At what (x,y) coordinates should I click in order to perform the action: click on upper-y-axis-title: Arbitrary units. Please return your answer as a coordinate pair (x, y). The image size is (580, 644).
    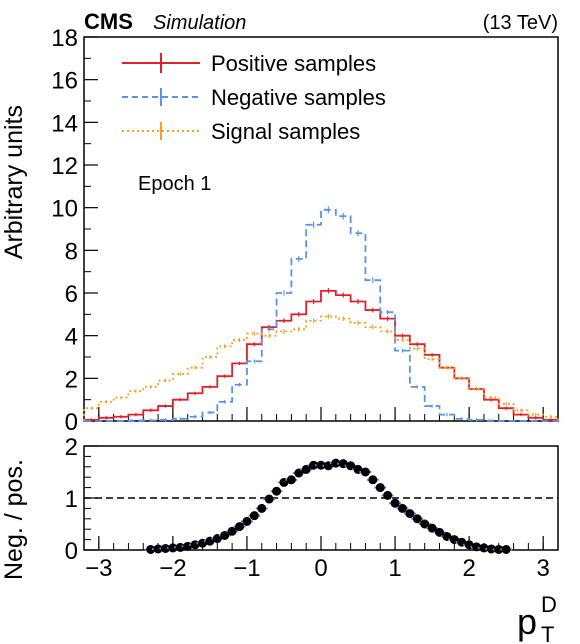
    Looking at the image, I should click on (14, 182).